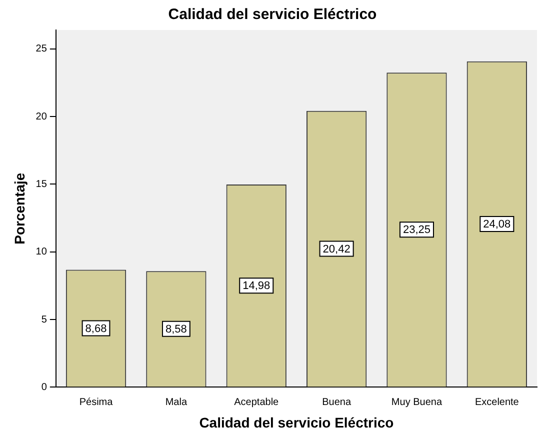 The image size is (541, 438). What do you see at coordinates (42, 116) in the screenshot?
I see `y-tick-label: 20` at bounding box center [42, 116].